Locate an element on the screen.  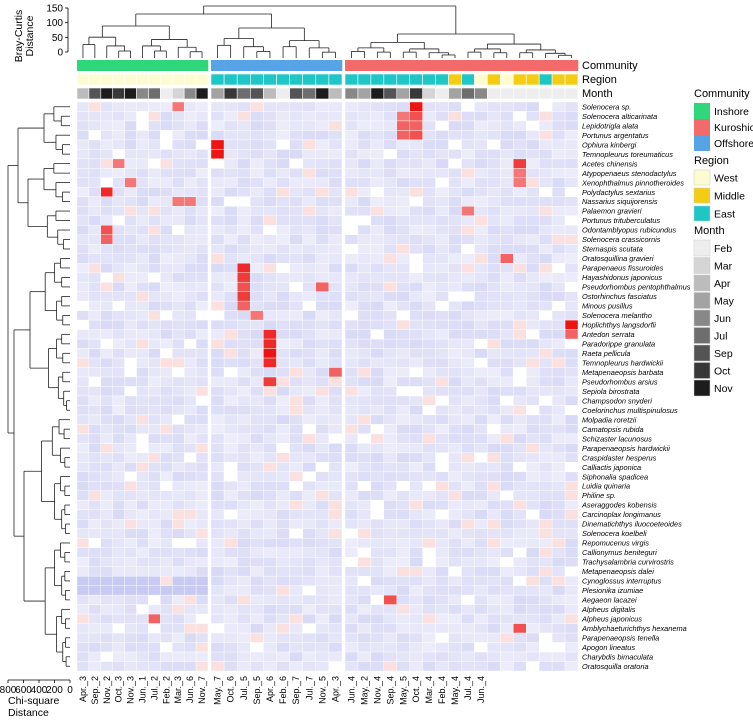
sample-label: May._7 is located at coordinates (218, 690).